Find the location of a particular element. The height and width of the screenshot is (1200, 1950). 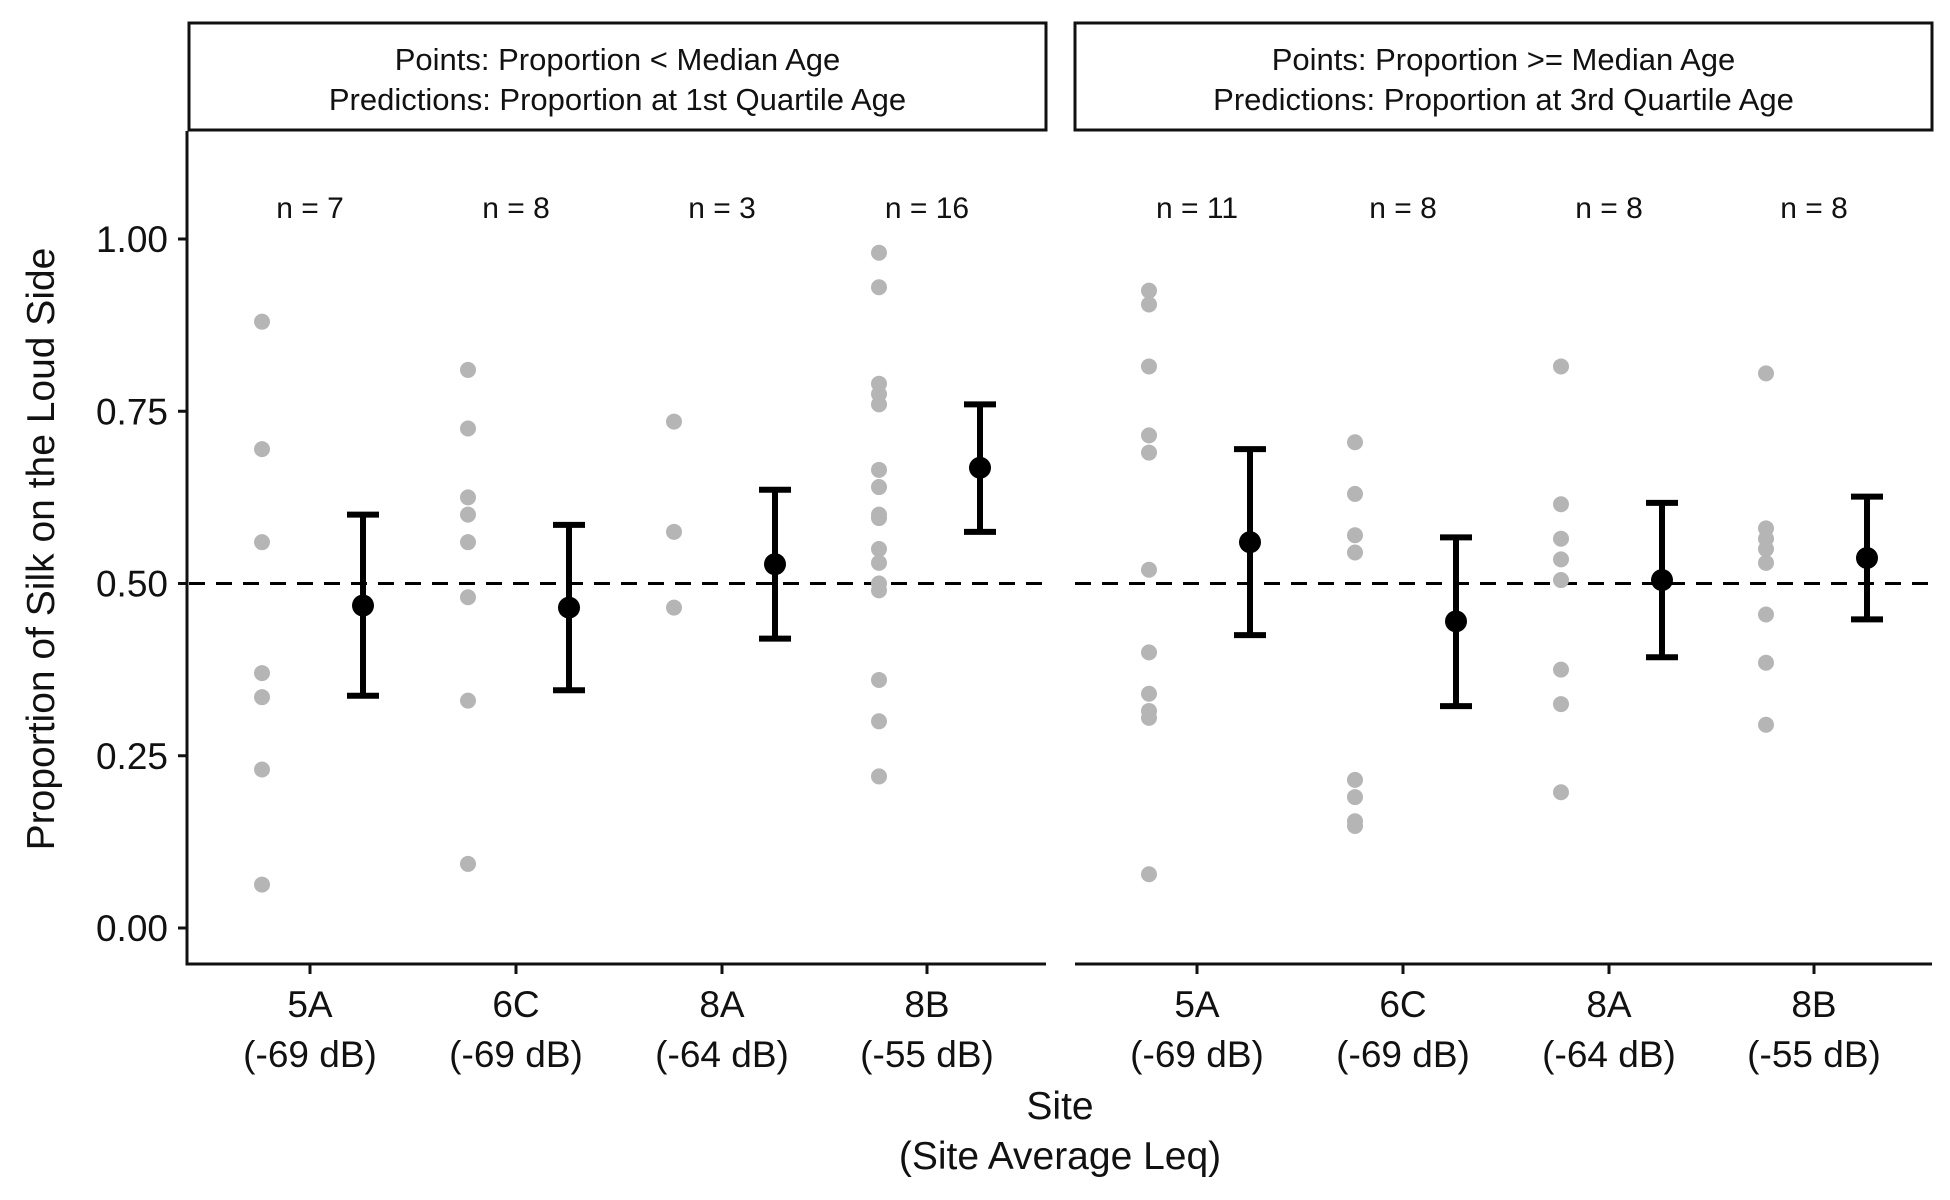

y-tick-labels: 0.00 0.25 0.50 0.75 1.00 is located at coordinates (132, 584).